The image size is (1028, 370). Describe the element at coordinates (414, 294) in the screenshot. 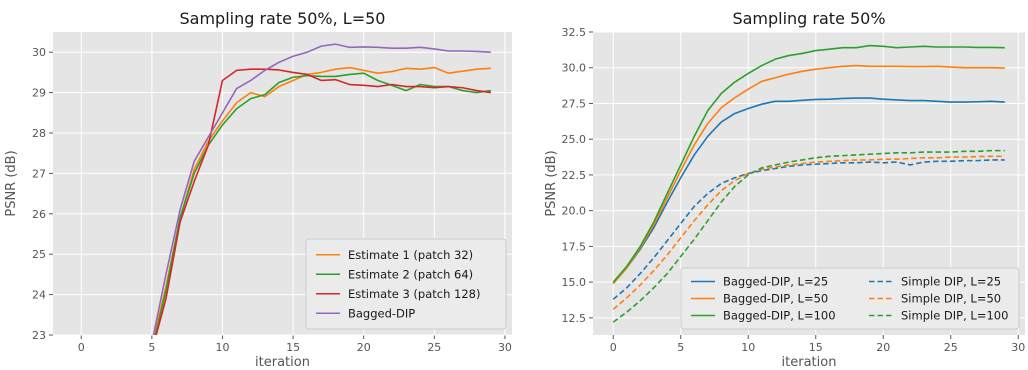

I see `legend-label: Estimate 3 (patch 128)` at that location.